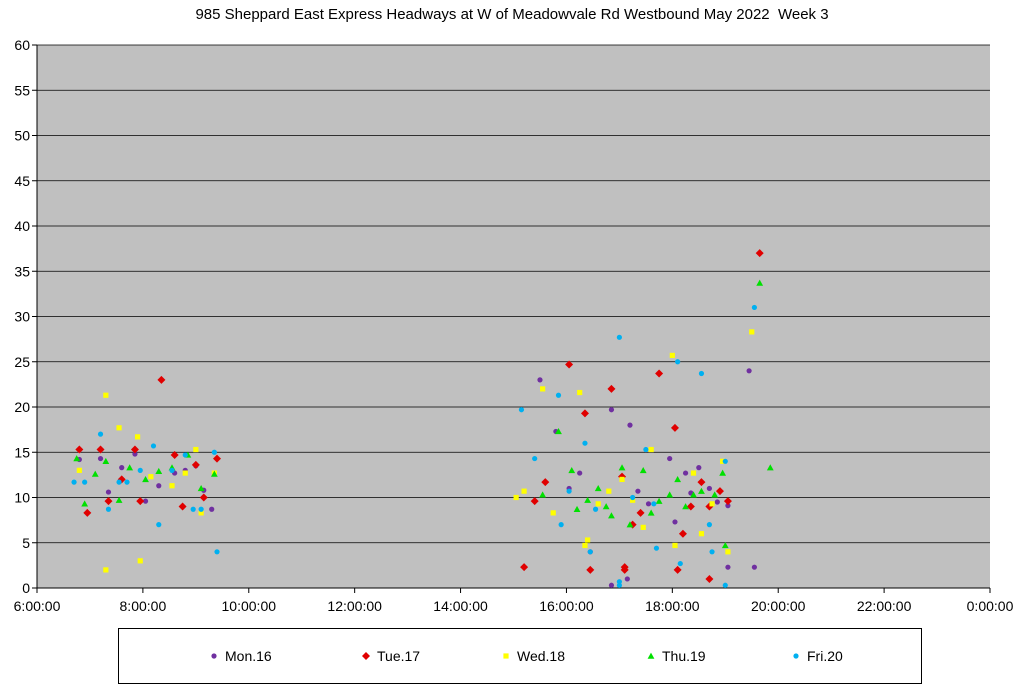  What do you see at coordinates (460, 606) in the screenshot?
I see `x-tick-label: 14:00:00` at bounding box center [460, 606].